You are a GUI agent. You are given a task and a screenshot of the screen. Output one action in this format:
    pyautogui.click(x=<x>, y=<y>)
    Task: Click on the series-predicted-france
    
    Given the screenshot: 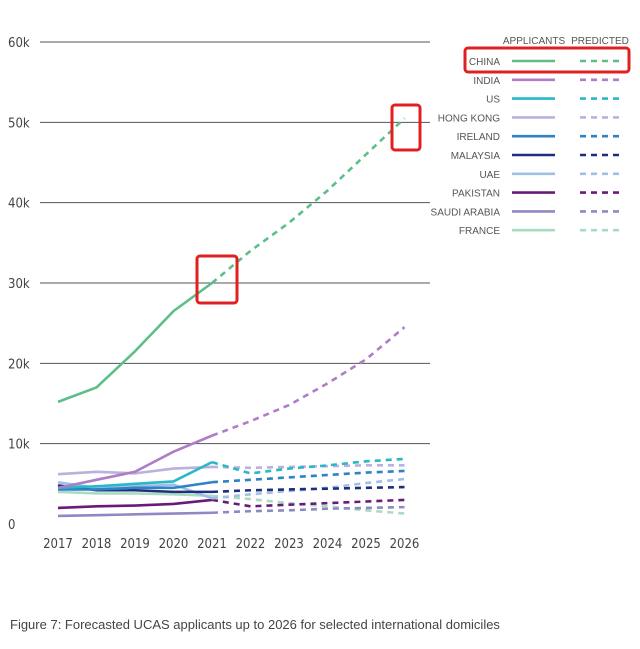 What is the action you would take?
    pyautogui.click(x=308, y=504)
    